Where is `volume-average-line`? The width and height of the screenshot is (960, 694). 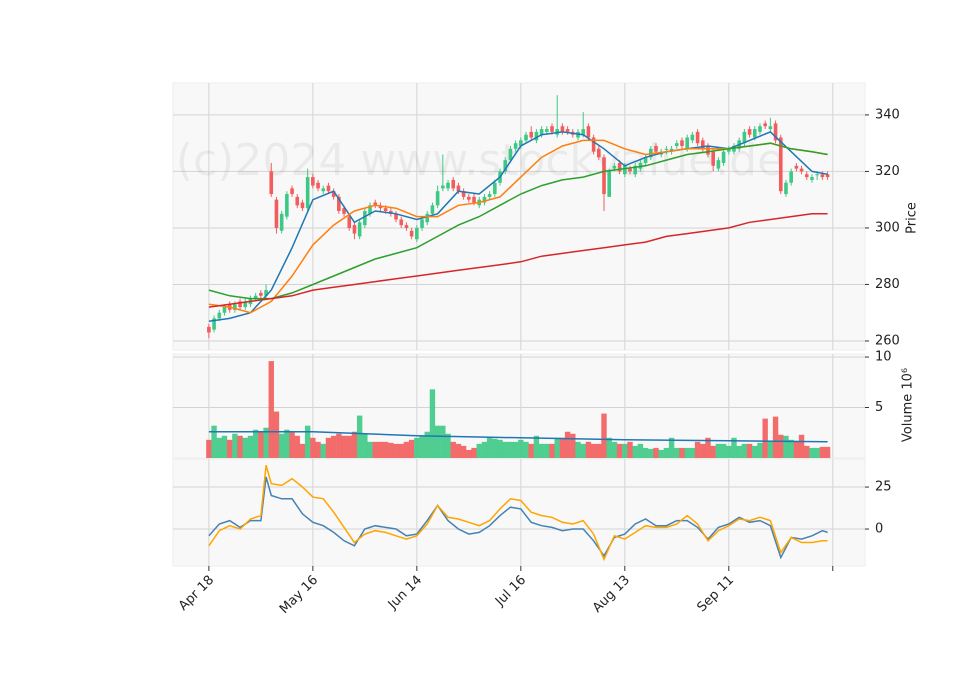 volume-average-line is located at coordinates (518, 436).